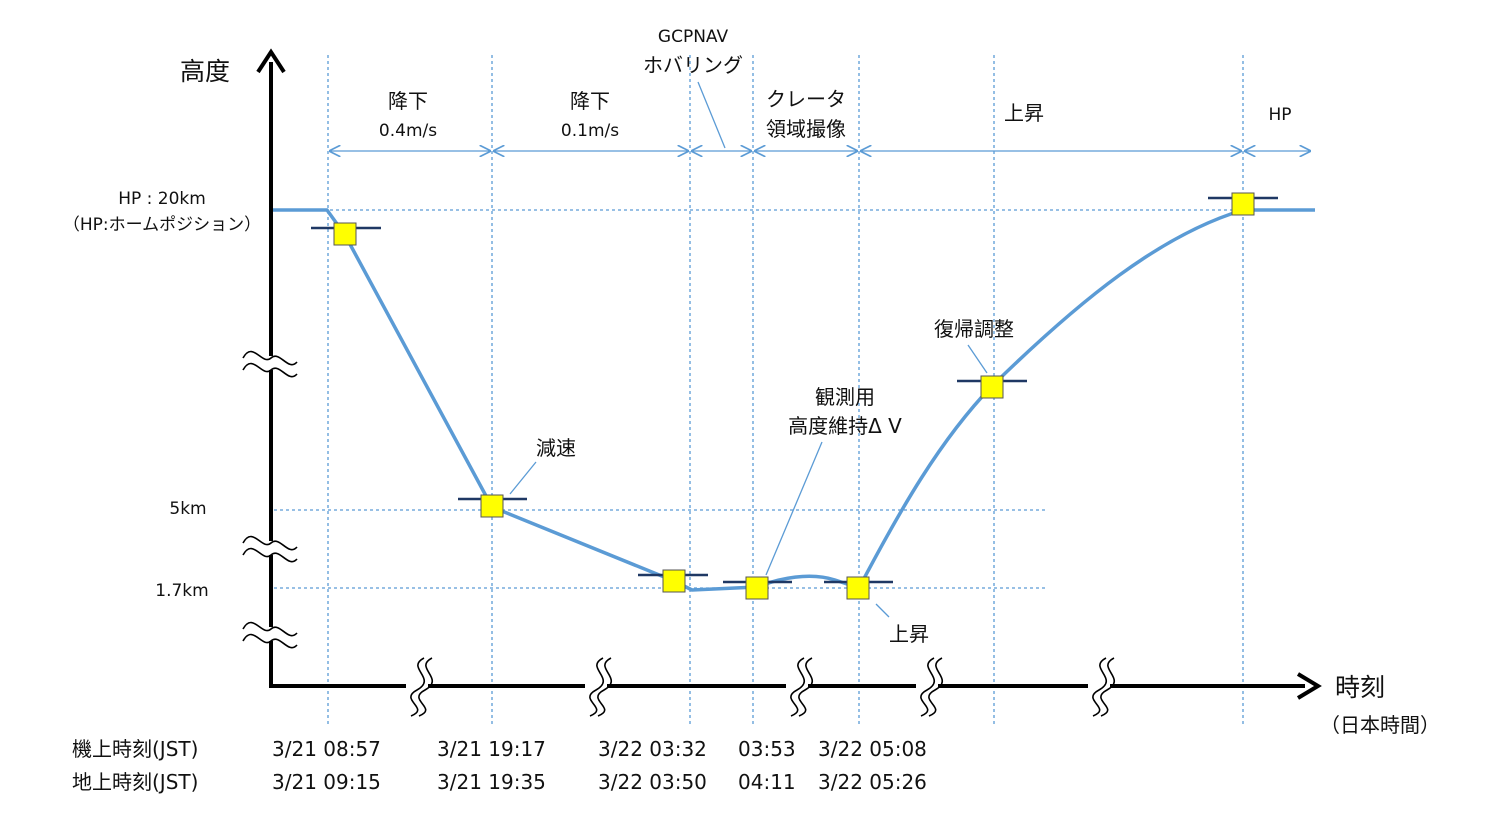 Image resolution: width=1500 pixels, height=820 pixels. I want to click on decel-leader-line, so click(523, 478).